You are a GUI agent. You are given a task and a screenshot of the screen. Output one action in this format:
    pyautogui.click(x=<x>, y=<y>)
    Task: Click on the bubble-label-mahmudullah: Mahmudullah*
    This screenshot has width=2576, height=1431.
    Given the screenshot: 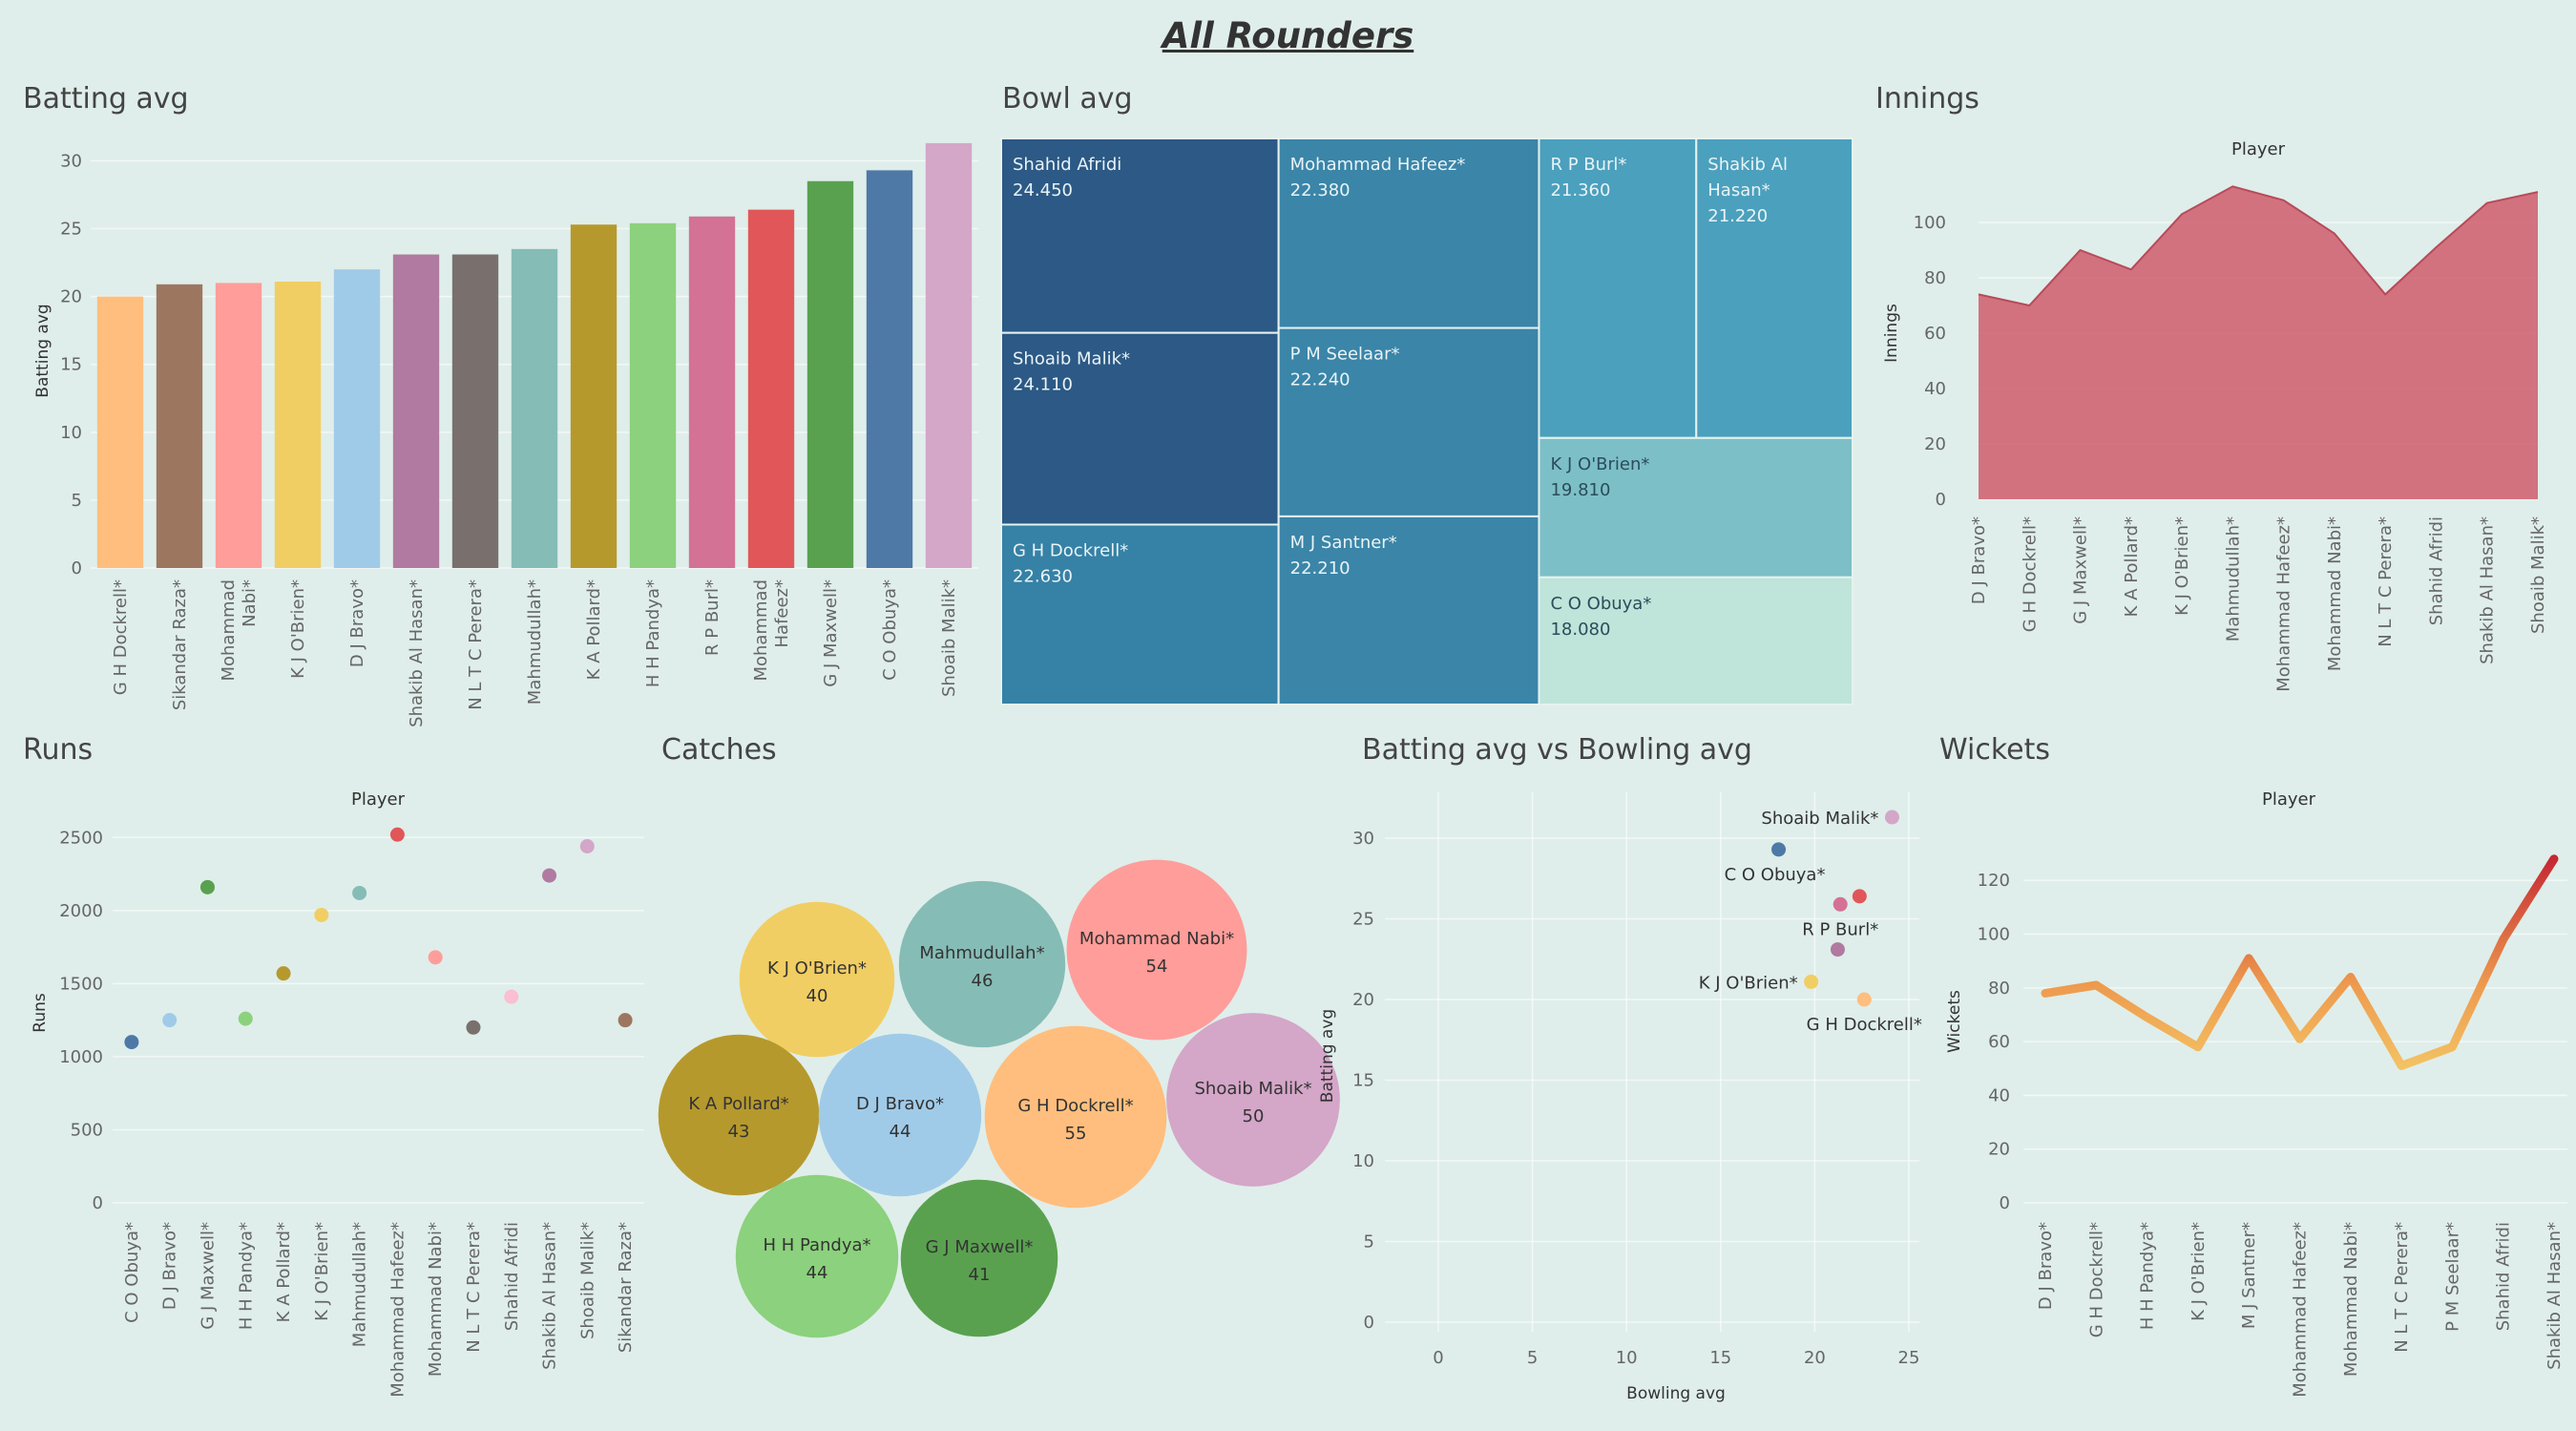 What is the action you would take?
    pyautogui.click(x=981, y=953)
    